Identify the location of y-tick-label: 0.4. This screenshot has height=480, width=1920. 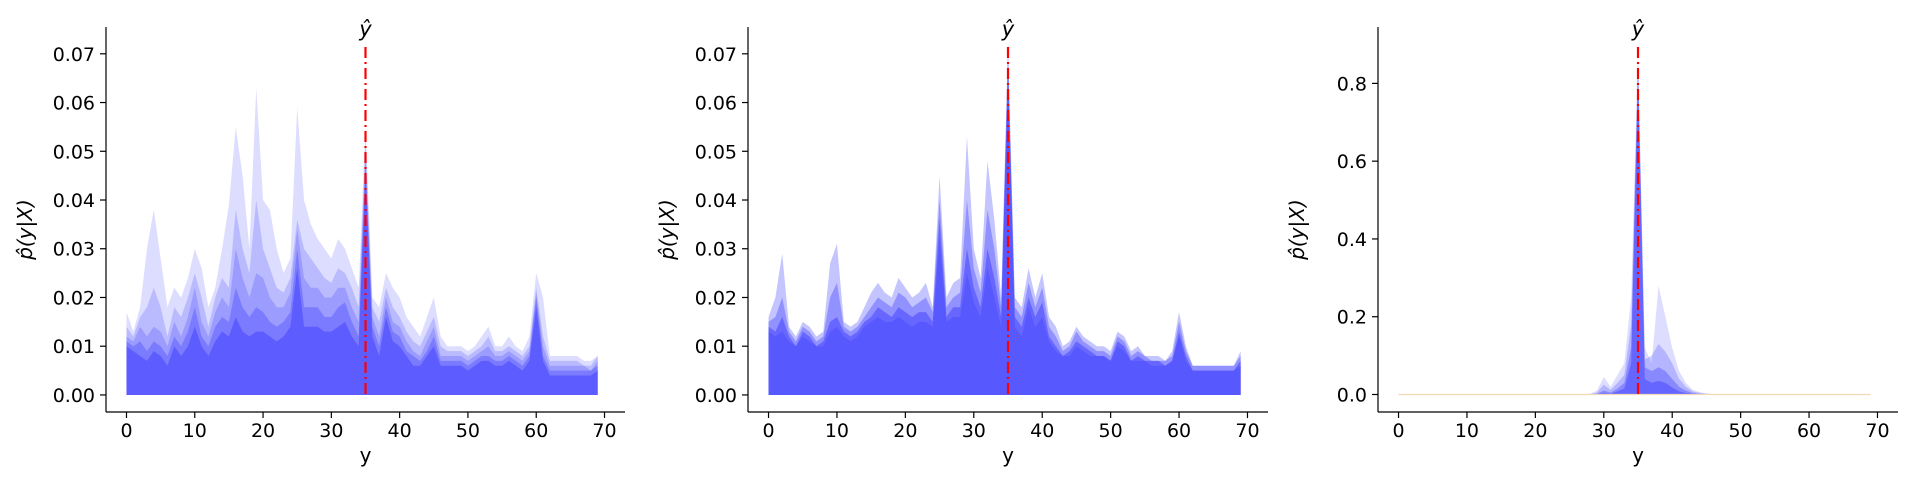
(1352, 240).